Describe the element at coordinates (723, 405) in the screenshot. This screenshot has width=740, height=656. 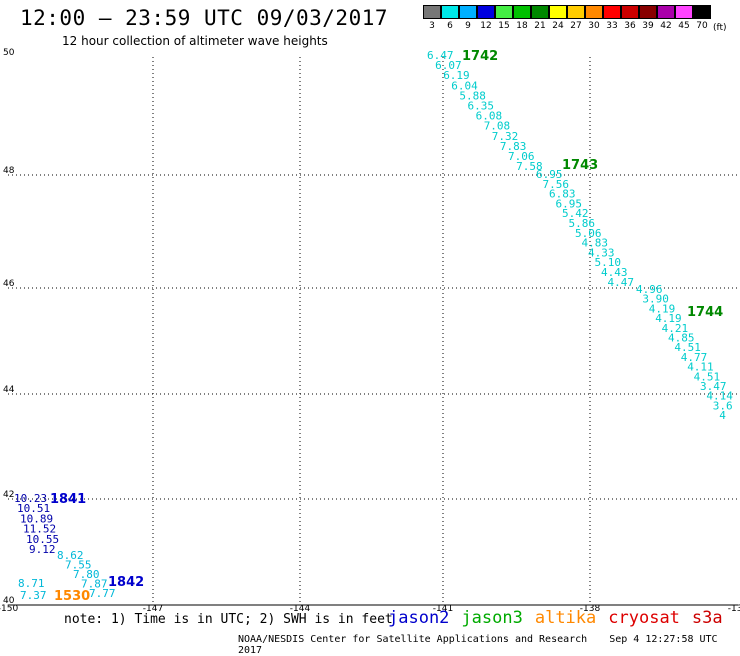
I see `wave-height-value: 3.6` at that location.